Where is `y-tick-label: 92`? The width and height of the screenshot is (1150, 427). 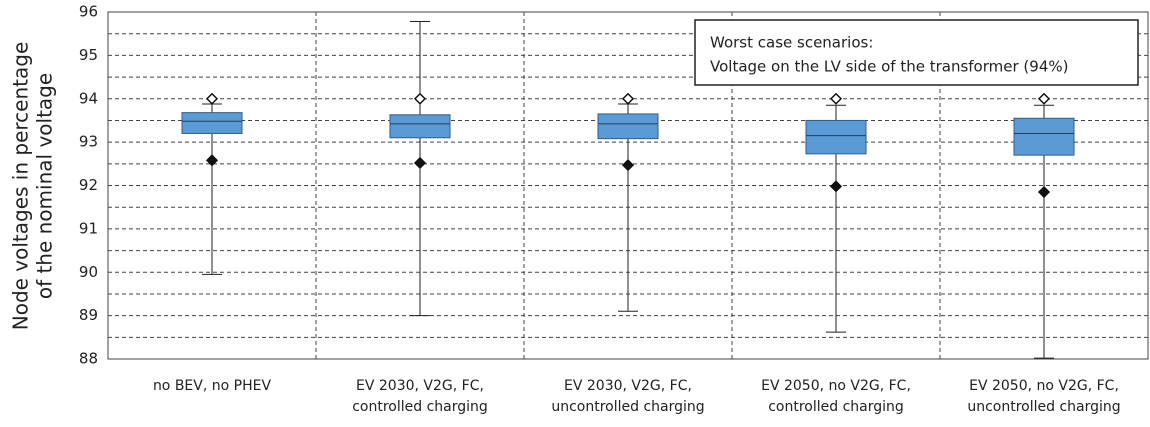 y-tick-label: 92 is located at coordinates (88, 185).